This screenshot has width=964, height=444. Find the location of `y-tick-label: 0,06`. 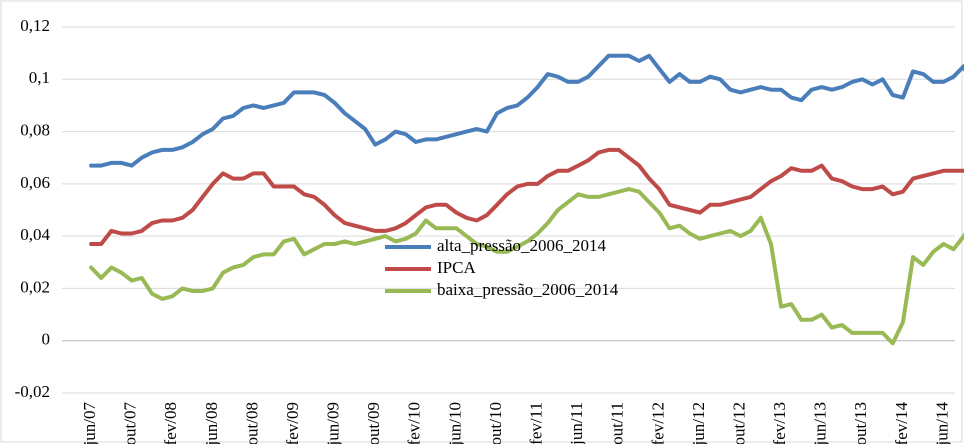

y-tick-label: 0,06 is located at coordinates (35, 182).